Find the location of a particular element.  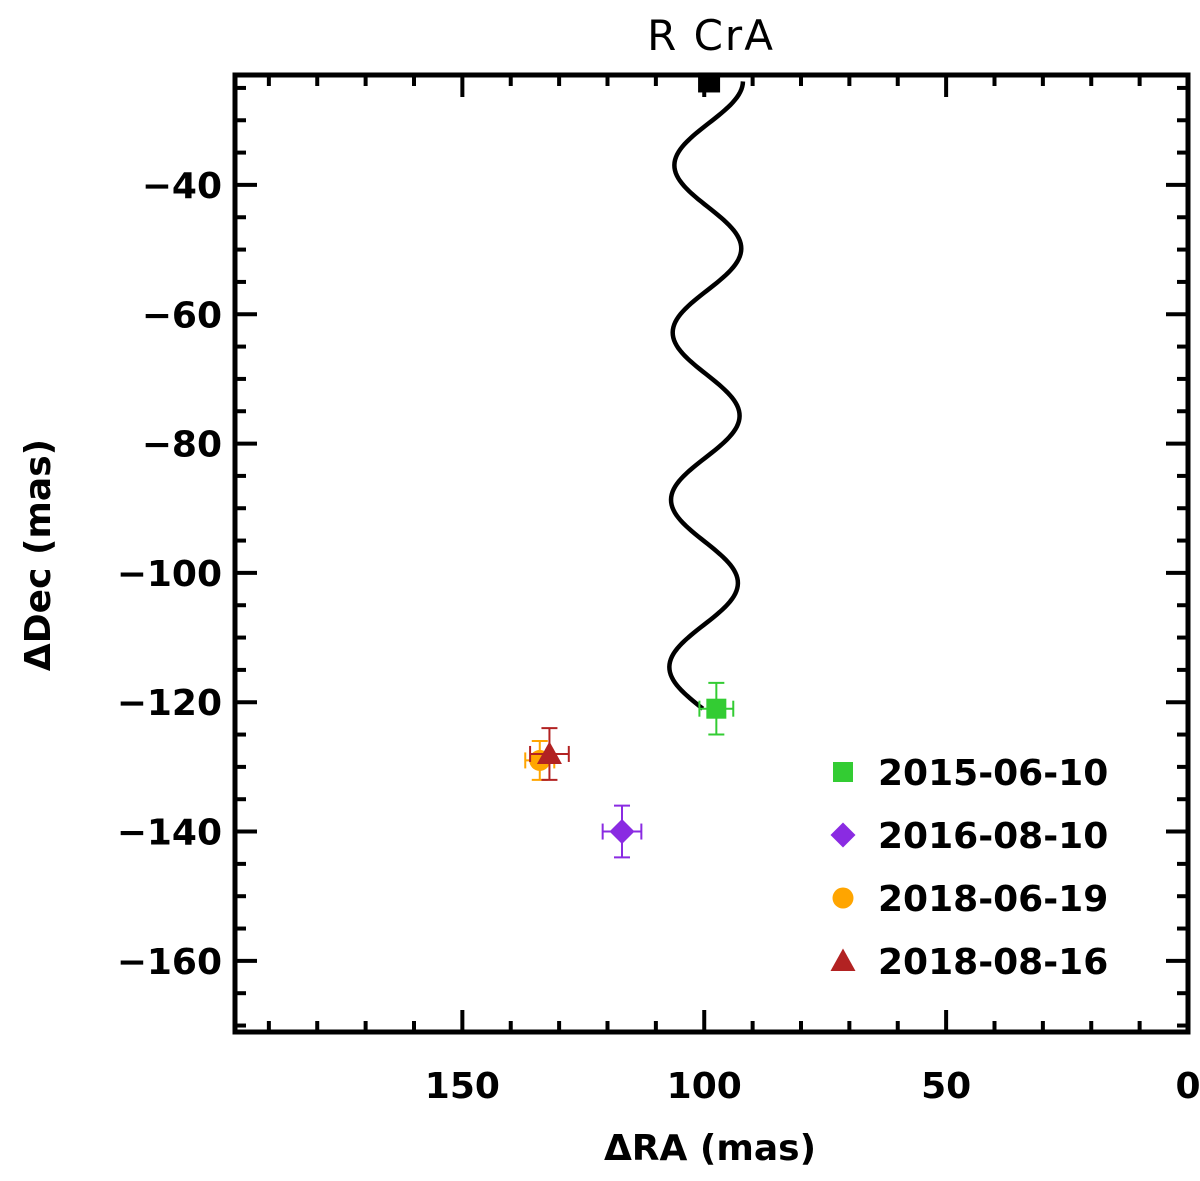

track-layer is located at coordinates (706, 391).